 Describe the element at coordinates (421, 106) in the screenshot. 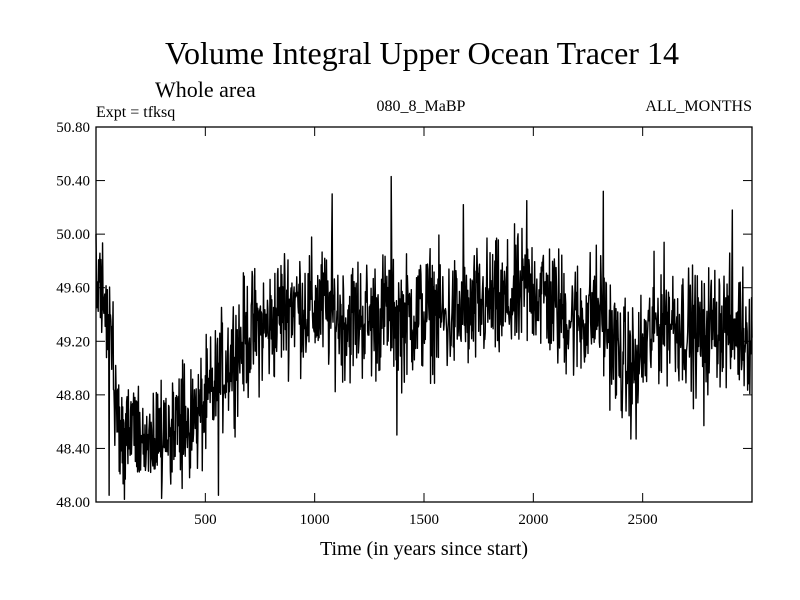

I see `run-label: 080_8_MaBP` at that location.